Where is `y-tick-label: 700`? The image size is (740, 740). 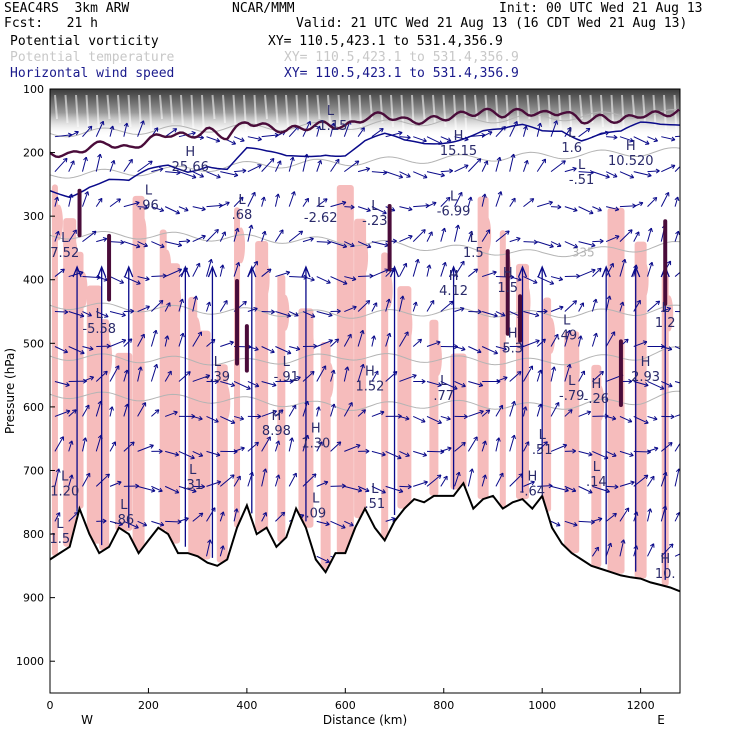
y-tick-label: 700 is located at coordinates (33, 470).